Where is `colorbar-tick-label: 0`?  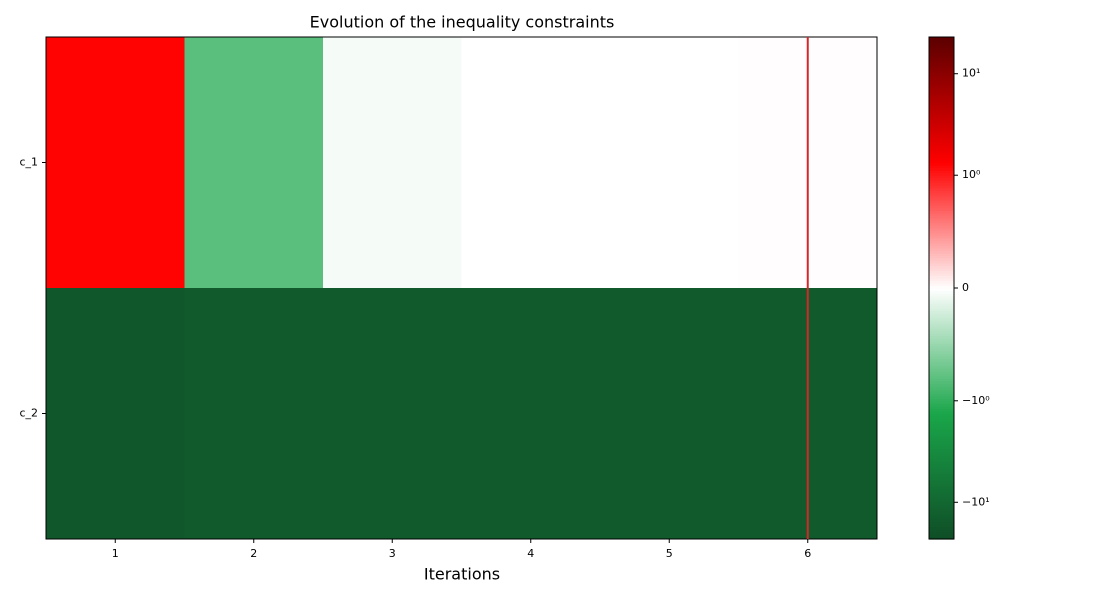 colorbar-tick-label: 0 is located at coordinates (965, 287).